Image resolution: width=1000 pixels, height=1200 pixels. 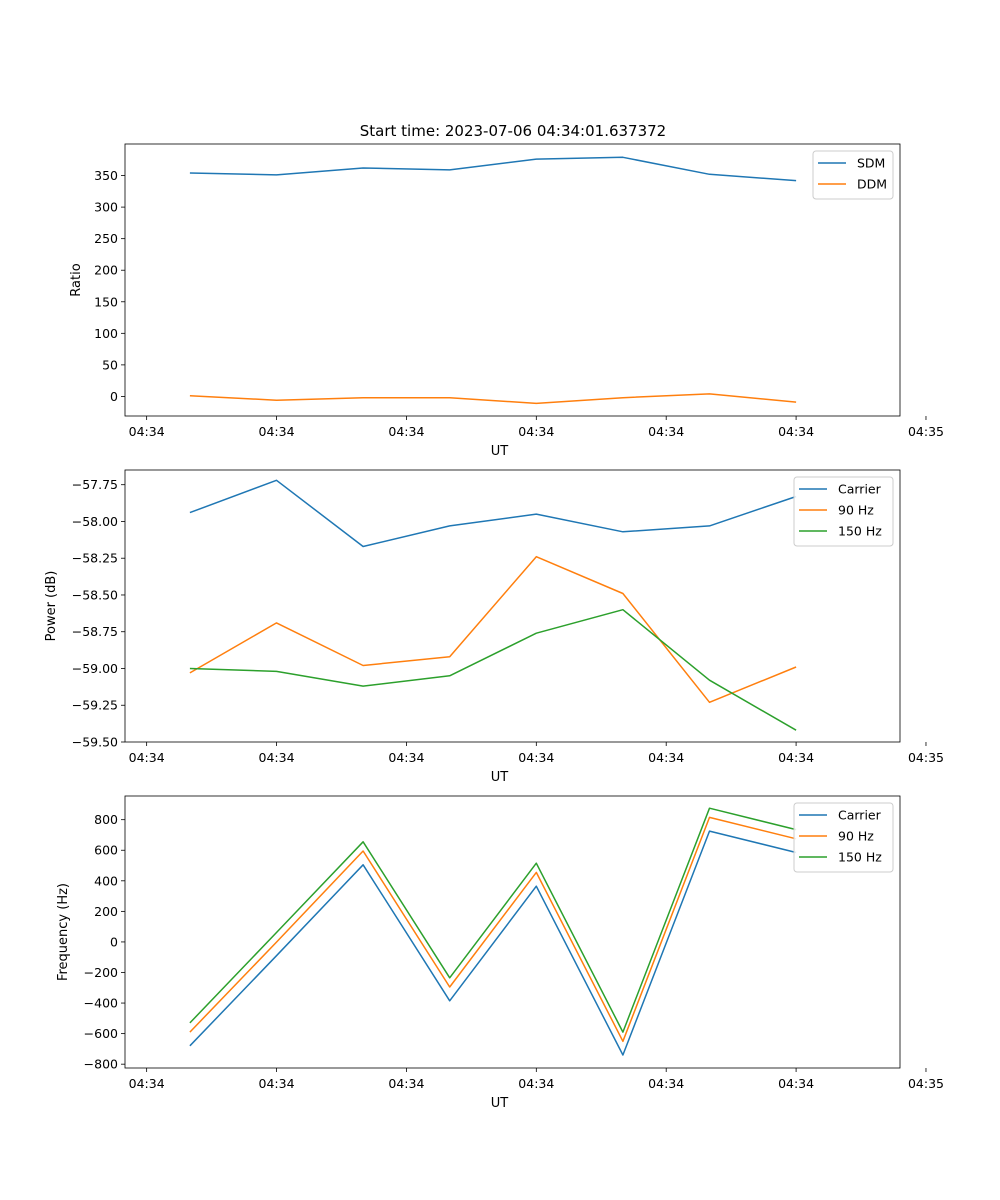 What do you see at coordinates (101, 1064) in the screenshot?
I see `y-tick-label: −800` at bounding box center [101, 1064].